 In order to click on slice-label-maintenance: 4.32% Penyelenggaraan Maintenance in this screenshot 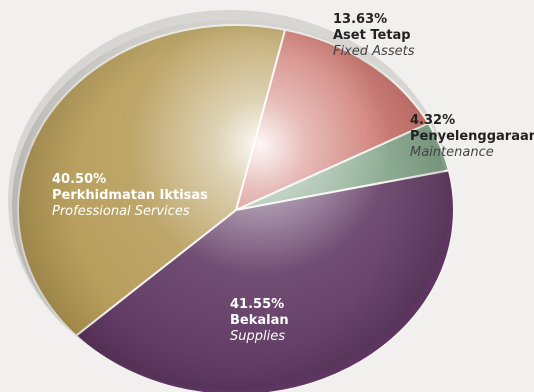, I will do `click(472, 137)`.